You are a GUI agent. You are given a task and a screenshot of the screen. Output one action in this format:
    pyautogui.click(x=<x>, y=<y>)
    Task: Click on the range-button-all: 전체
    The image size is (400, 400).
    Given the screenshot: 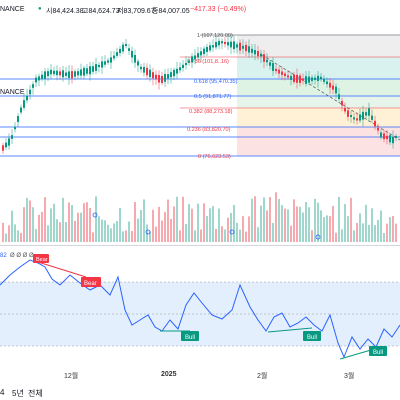 What is the action you would take?
    pyautogui.click(x=35, y=393)
    